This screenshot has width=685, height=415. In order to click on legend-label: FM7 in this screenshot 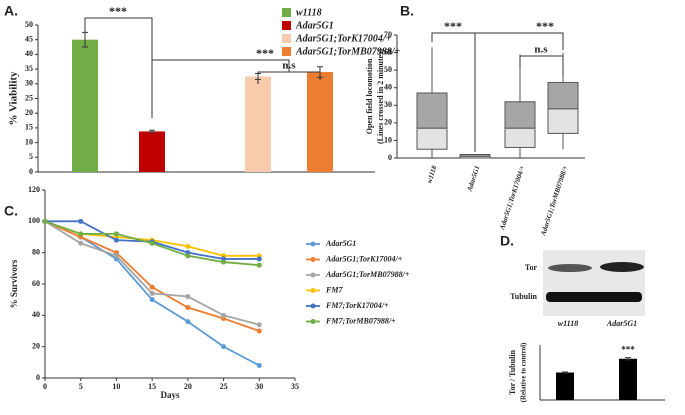, I will do `click(334, 289)`.